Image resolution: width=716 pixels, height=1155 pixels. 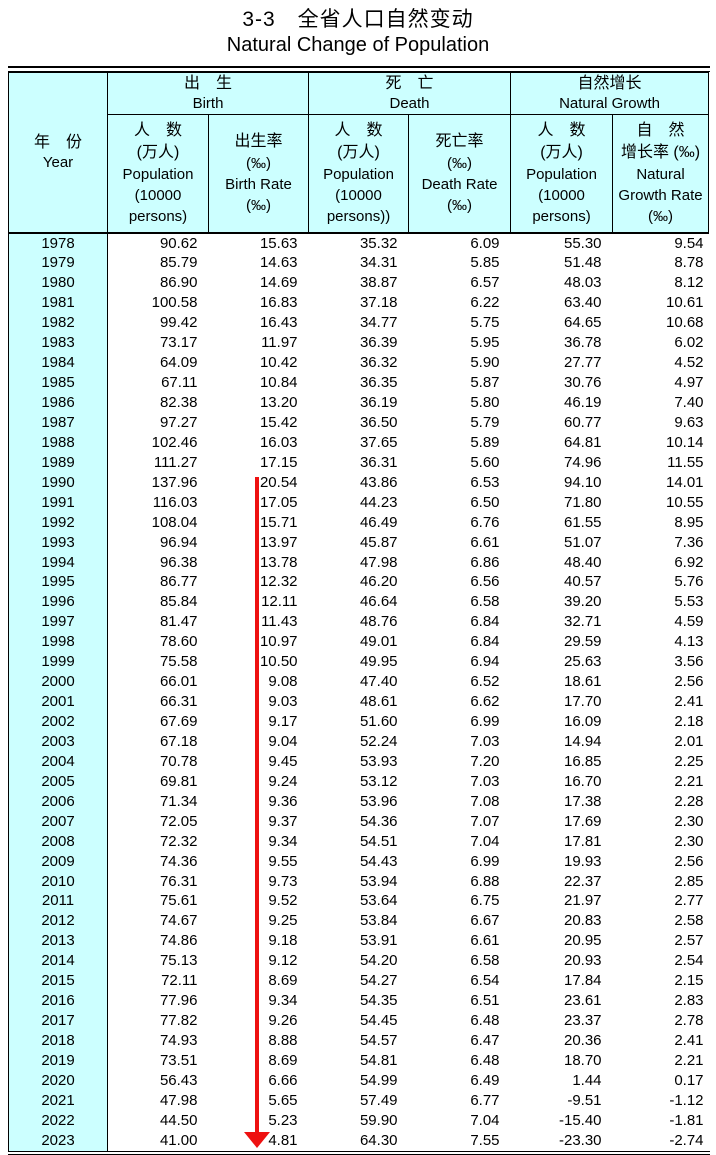 I want to click on table-row: 1994 96.38 13.78 47.98 6.86 48.40 6.92, so click(x=358, y=562).